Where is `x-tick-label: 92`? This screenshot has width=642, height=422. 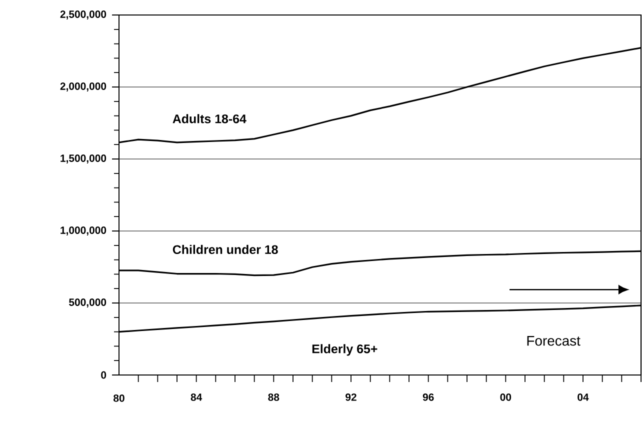 x-tick-label: 92 is located at coordinates (351, 397).